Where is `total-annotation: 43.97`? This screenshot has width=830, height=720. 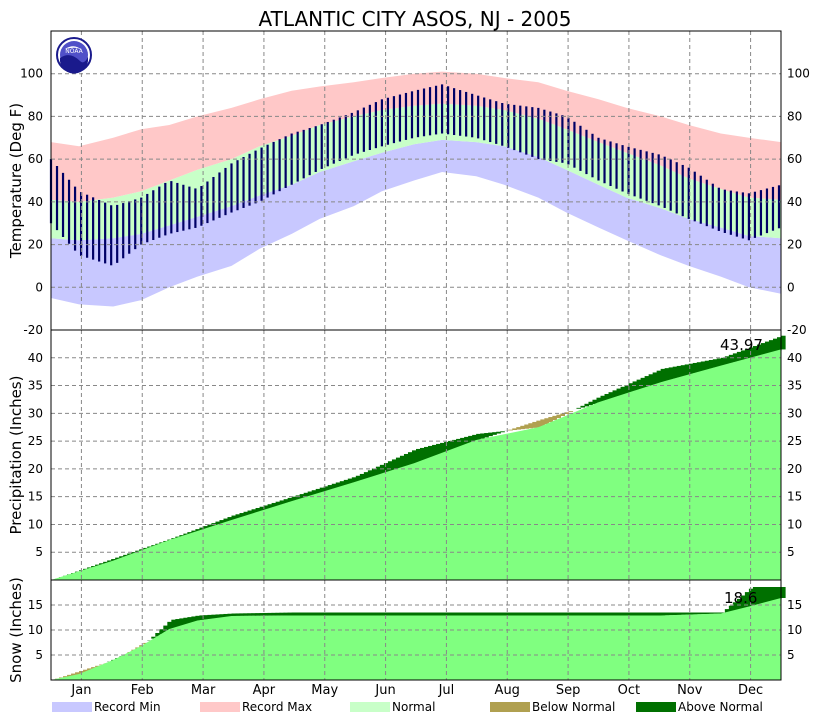 total-annotation: 43.97 is located at coordinates (741, 345).